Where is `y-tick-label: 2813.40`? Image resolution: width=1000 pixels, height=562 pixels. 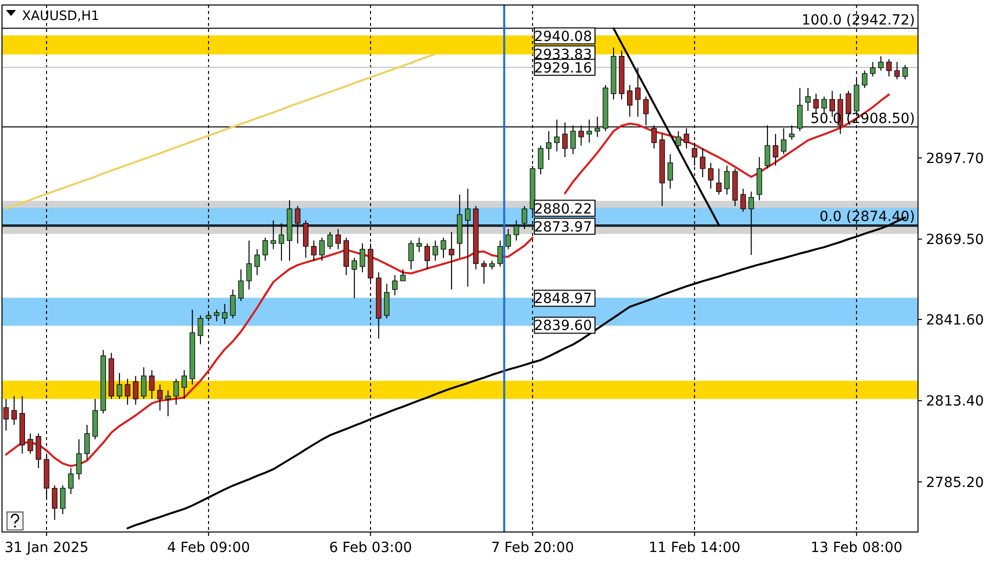 y-tick-label: 2813.40 is located at coordinates (955, 402).